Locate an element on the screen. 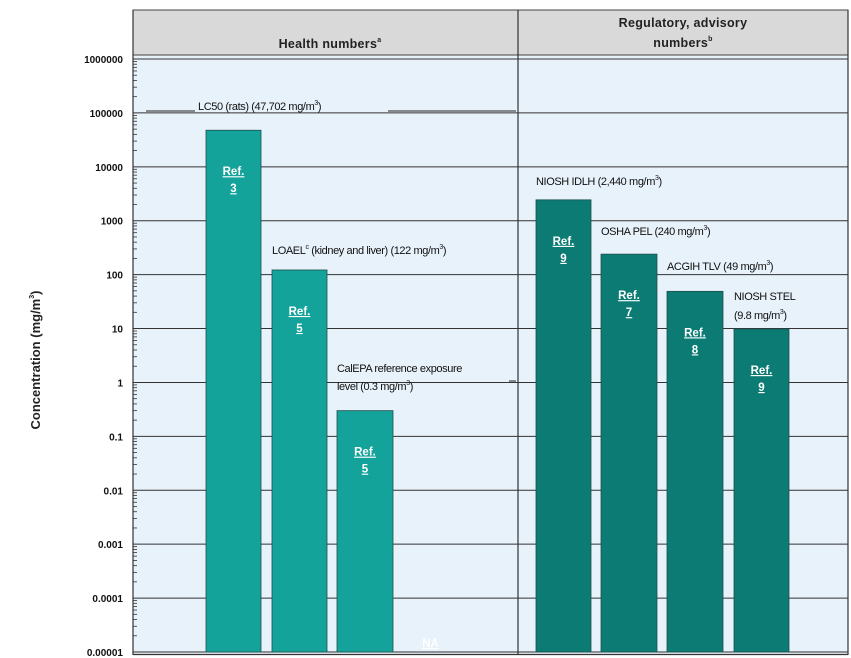 This screenshot has width=851, height=658. y-tick-label: 1 is located at coordinates (120, 383).